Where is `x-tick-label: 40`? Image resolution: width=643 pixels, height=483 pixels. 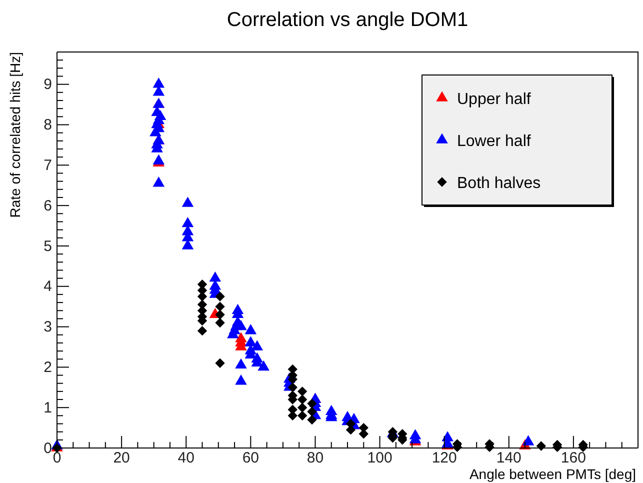
x-tick-label: 40 is located at coordinates (186, 458).